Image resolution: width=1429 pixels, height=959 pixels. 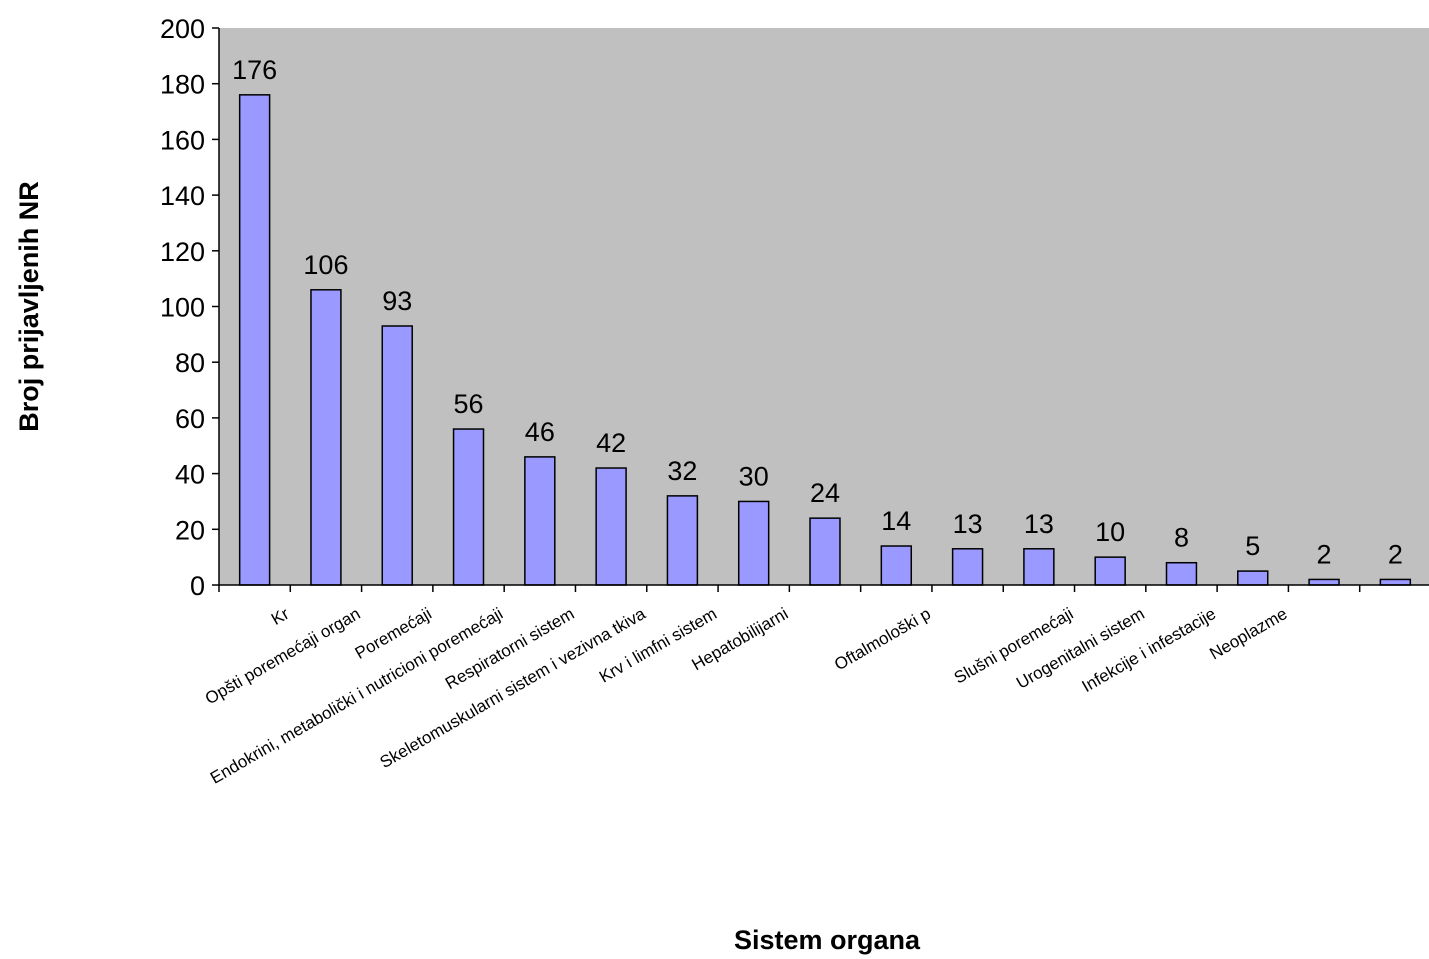 I want to click on y-axis-ticks: 0 20 40 60 80 100 120 140 160 180 200, so click(x=189, y=307).